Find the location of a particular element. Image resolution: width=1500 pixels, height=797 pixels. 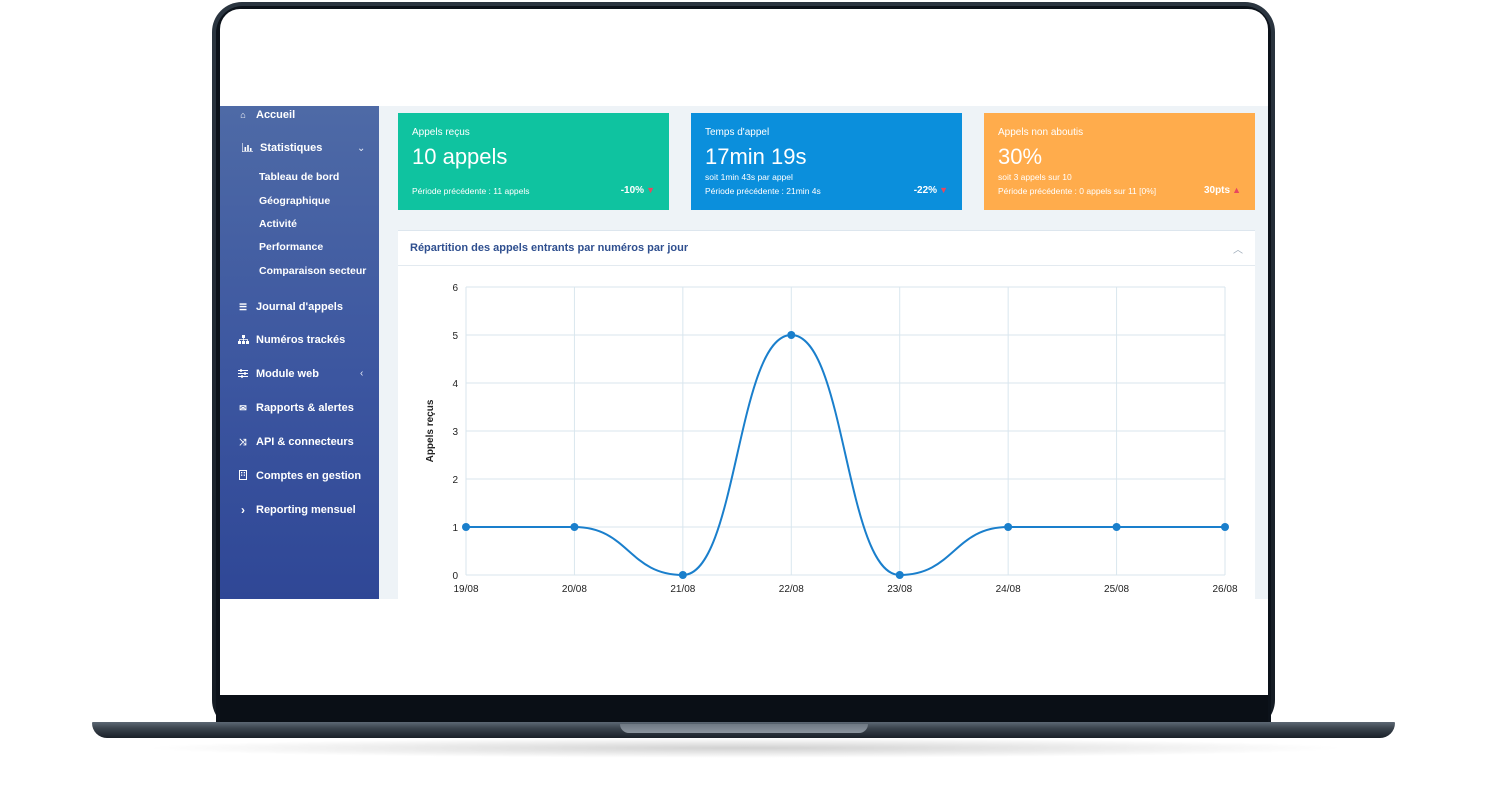

y-tick-label: 4 is located at coordinates (455, 384).